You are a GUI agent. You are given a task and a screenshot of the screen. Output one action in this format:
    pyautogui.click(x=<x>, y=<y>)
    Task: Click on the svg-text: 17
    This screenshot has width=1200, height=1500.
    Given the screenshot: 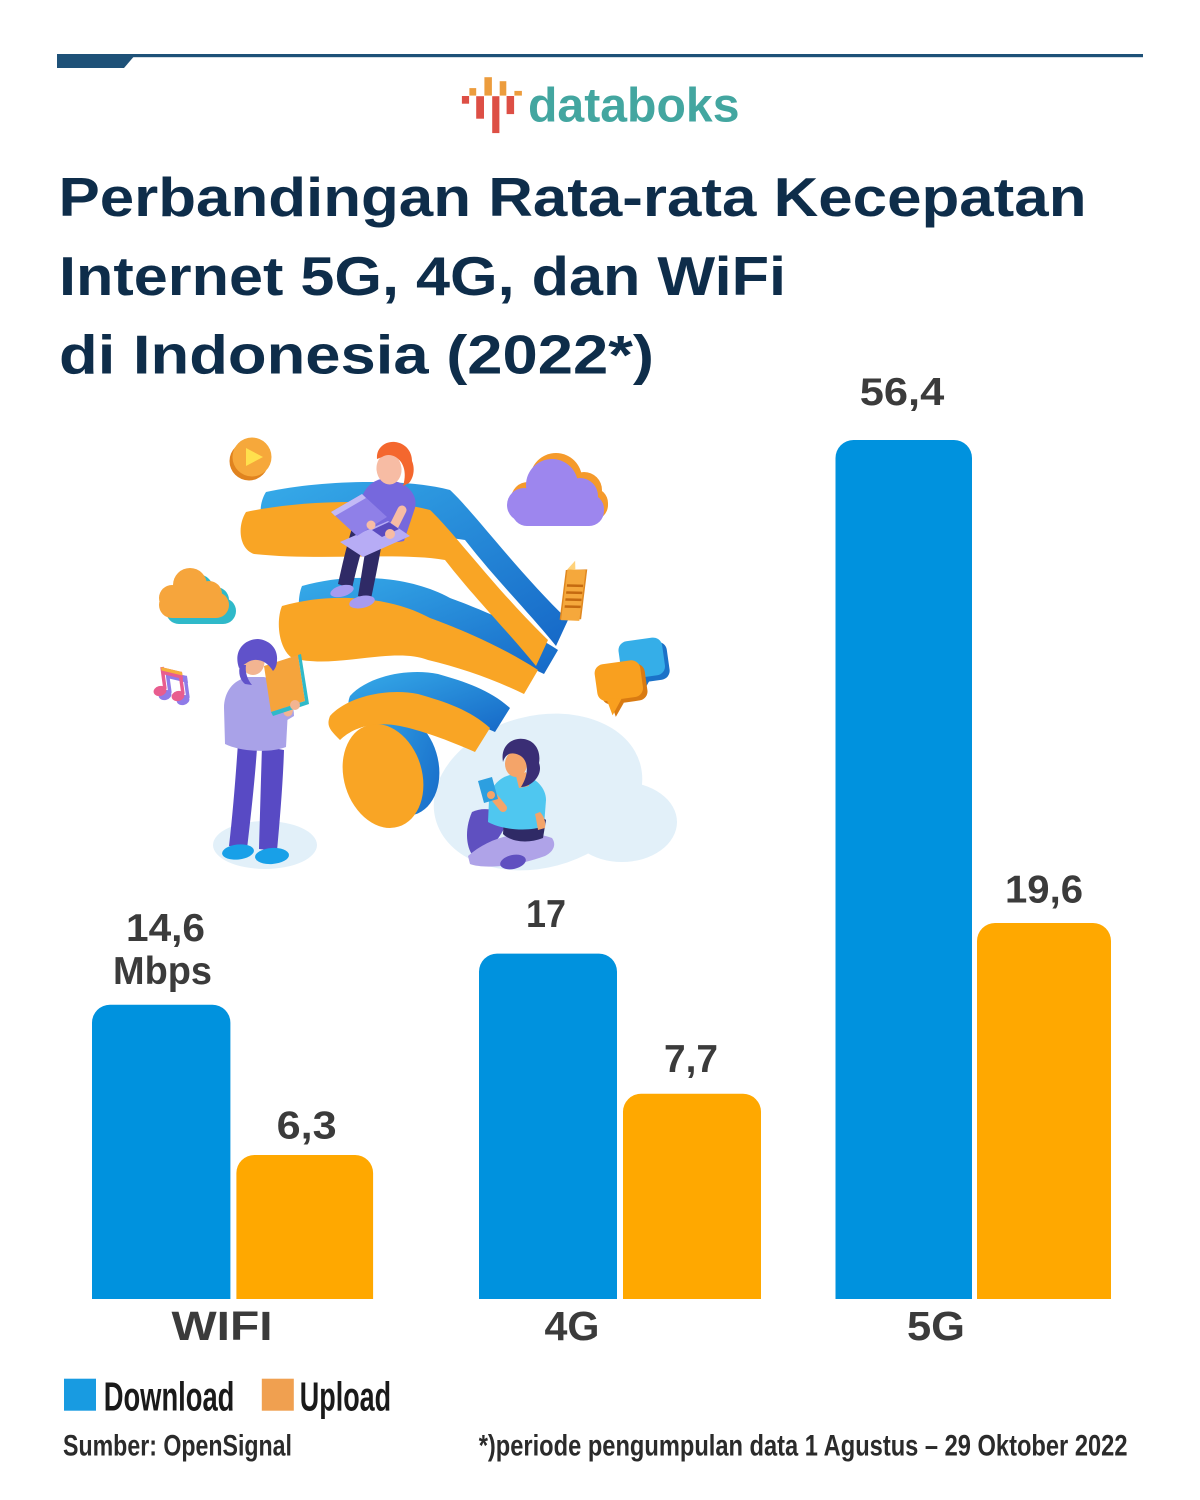 What is the action you would take?
    pyautogui.click(x=546, y=914)
    